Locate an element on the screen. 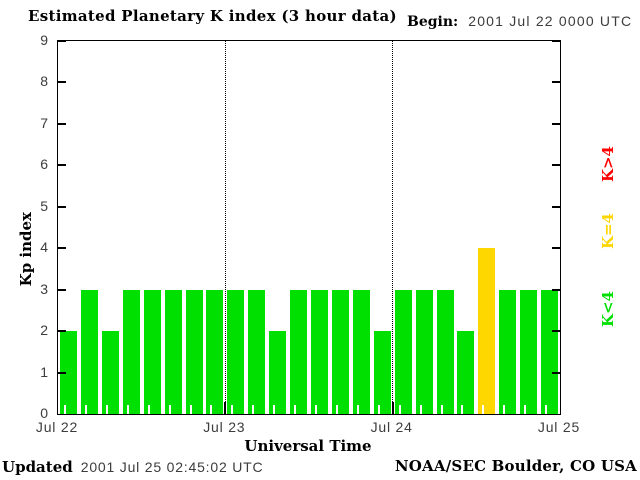 This screenshot has height=480, width=640. updated-value: 2001 Jul 25 02:45:02 UTC is located at coordinates (172, 467).